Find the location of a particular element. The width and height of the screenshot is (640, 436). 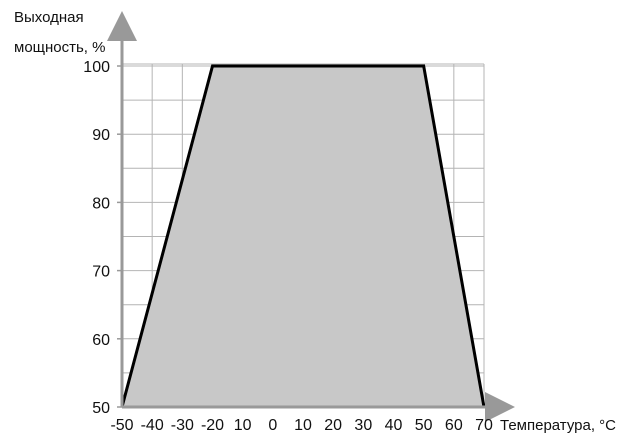

x-tick-label: -50 is located at coordinates (121, 425).